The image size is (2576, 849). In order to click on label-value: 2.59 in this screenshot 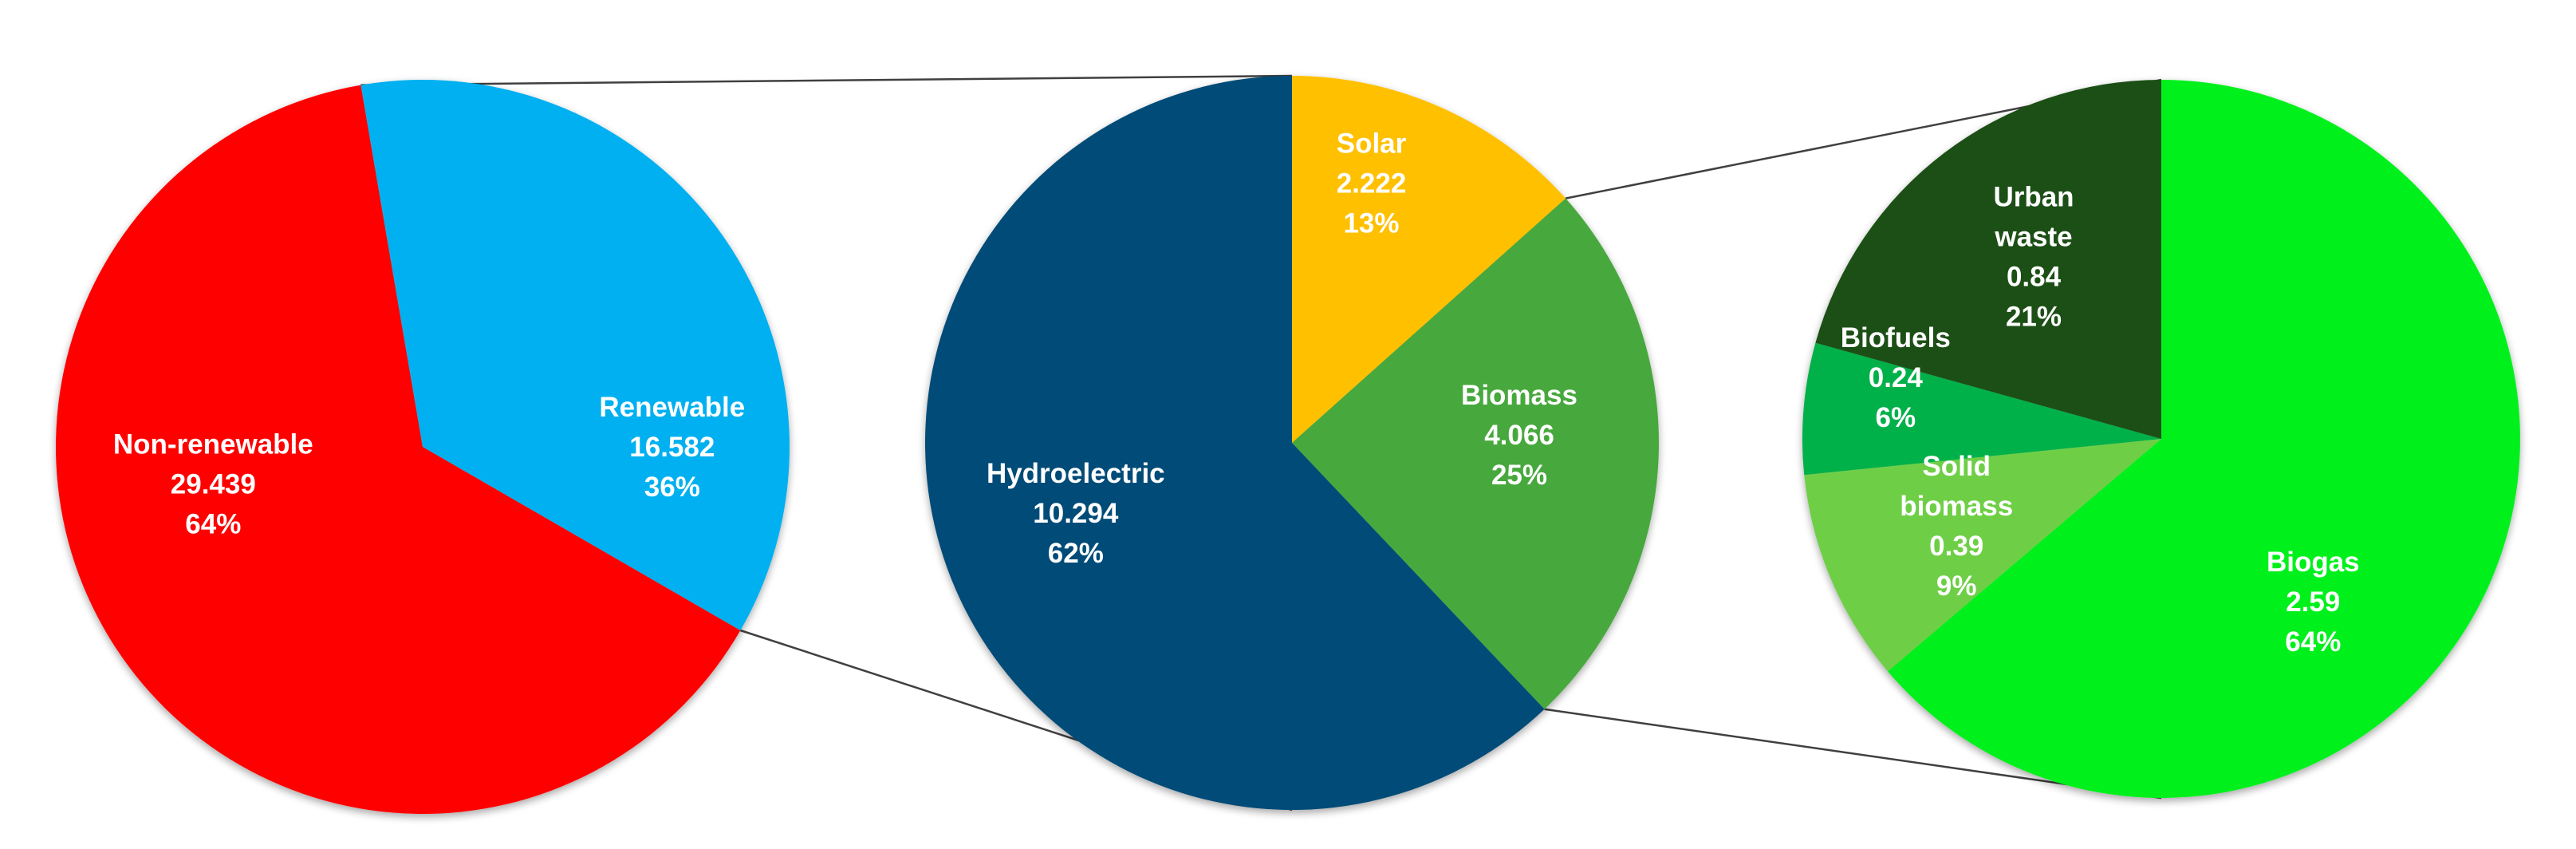, I will do `click(2313, 602)`.